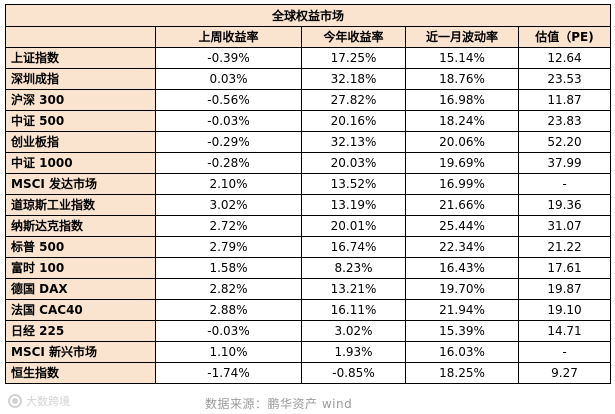 The image size is (615, 414). I want to click on table-title: 全球权益市场, so click(308, 15).